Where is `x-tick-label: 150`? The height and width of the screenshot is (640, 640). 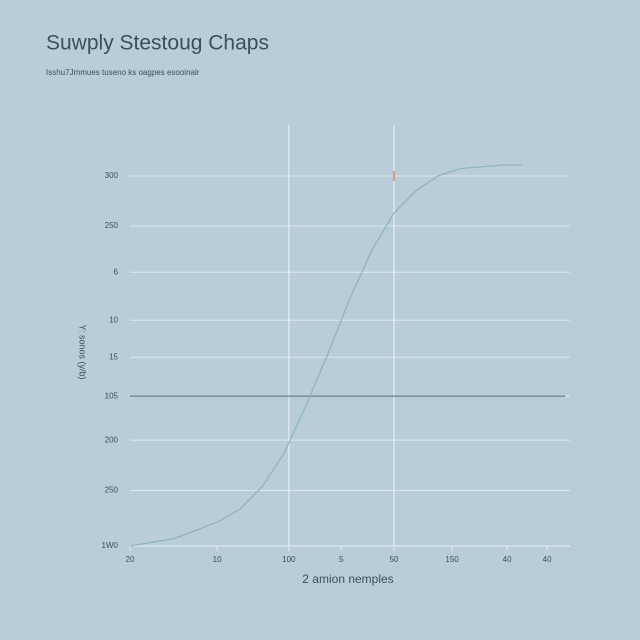
x-tick-label: 150 is located at coordinates (452, 559).